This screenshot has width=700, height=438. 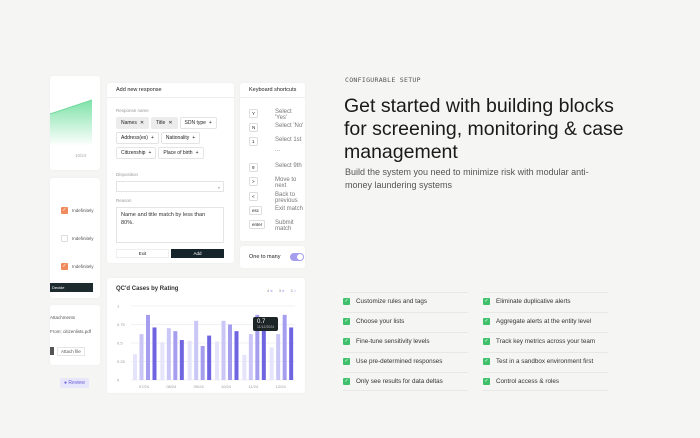 I want to click on key-badge: >, so click(x=253, y=181).